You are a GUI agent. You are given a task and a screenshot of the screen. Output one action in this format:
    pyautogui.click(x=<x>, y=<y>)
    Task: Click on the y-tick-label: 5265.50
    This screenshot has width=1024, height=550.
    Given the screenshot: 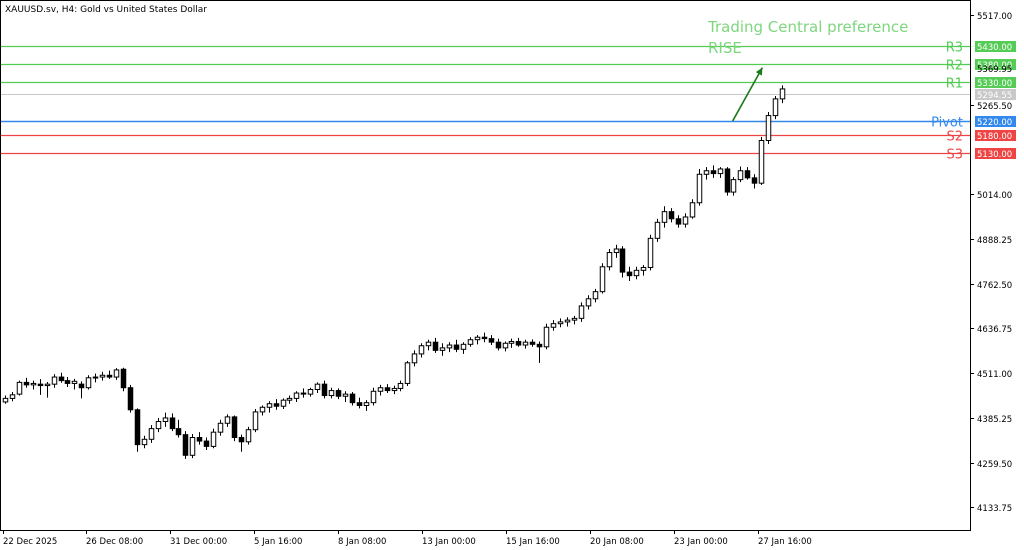 What is the action you would take?
    pyautogui.click(x=994, y=107)
    